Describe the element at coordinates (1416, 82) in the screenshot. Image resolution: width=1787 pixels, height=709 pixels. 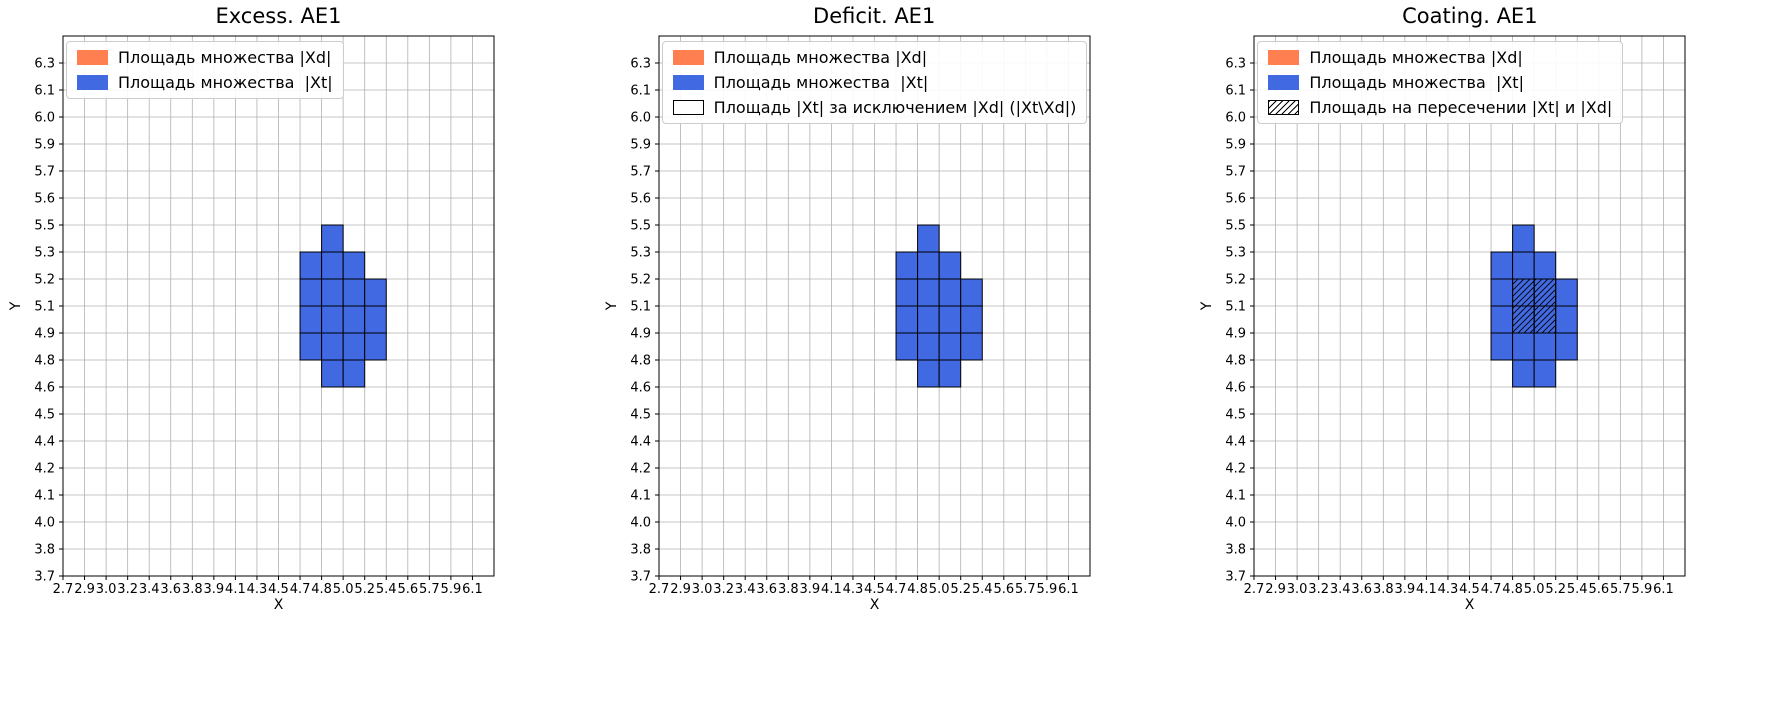
I see `legend-label: Площадь множества |Xt|` at that location.